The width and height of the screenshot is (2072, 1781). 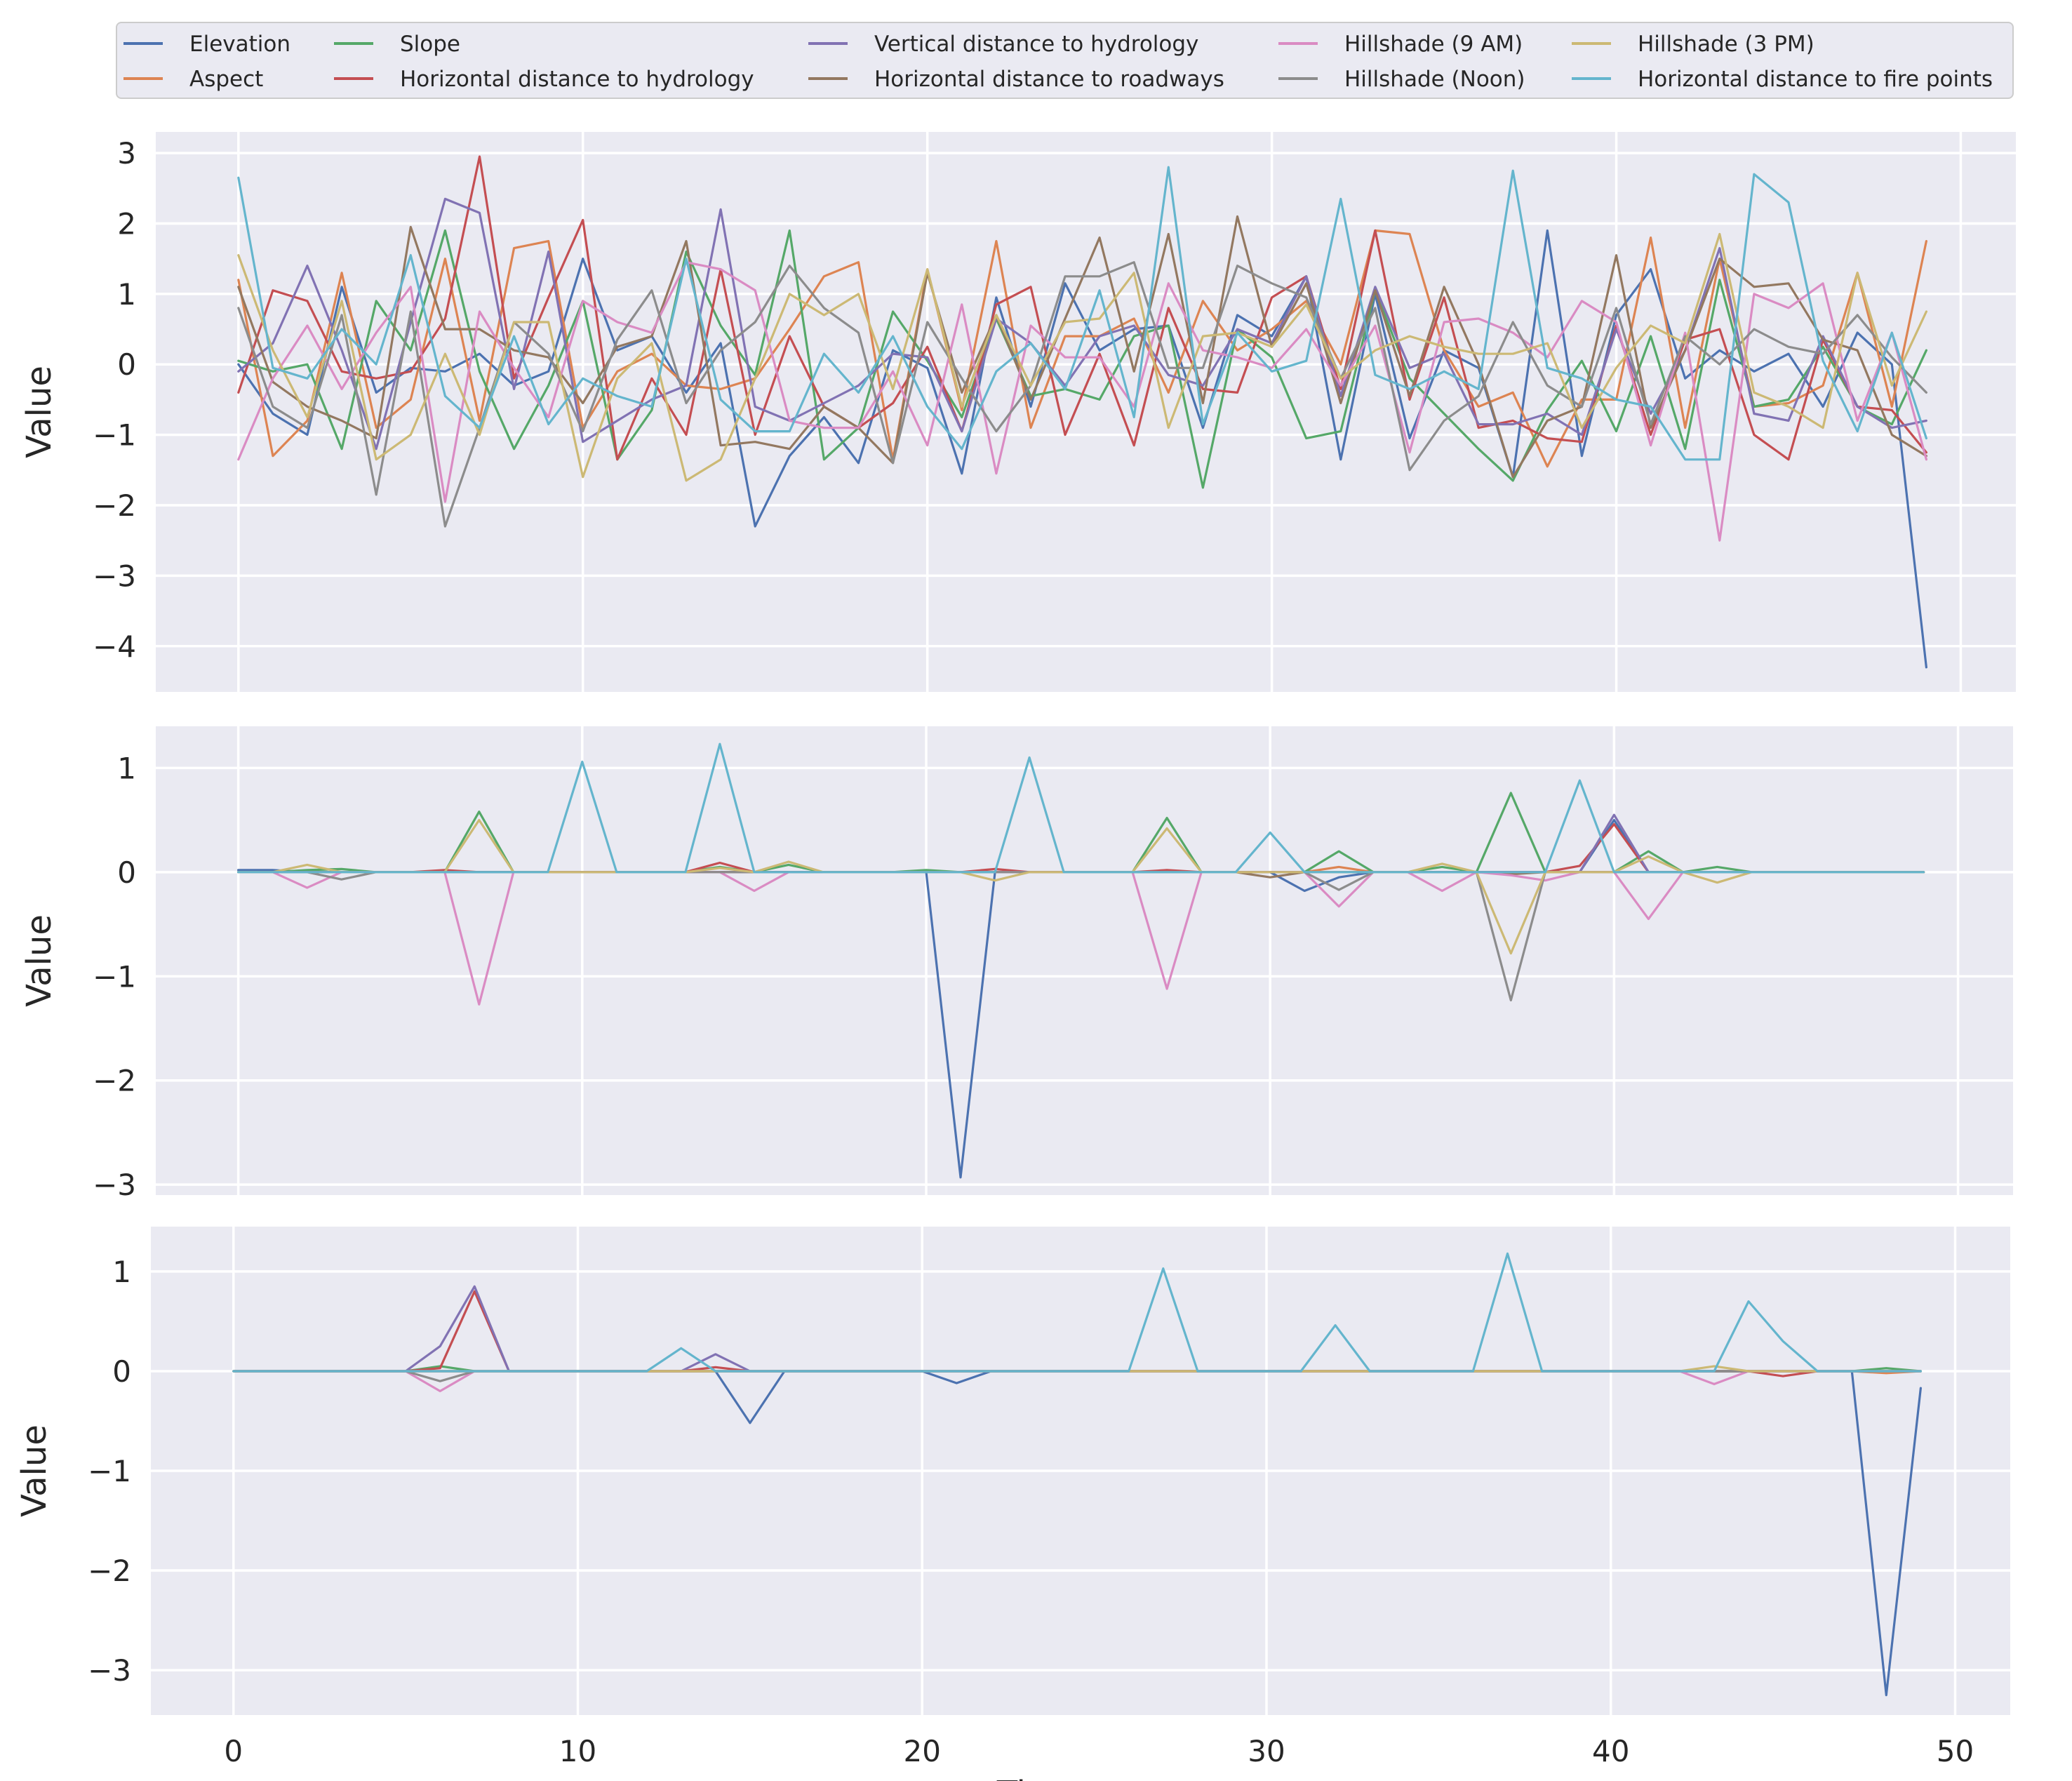 What do you see at coordinates (1433, 44) in the screenshot?
I see `legend-entry-hillshade-9-am: Hillshade (9 AM)` at bounding box center [1433, 44].